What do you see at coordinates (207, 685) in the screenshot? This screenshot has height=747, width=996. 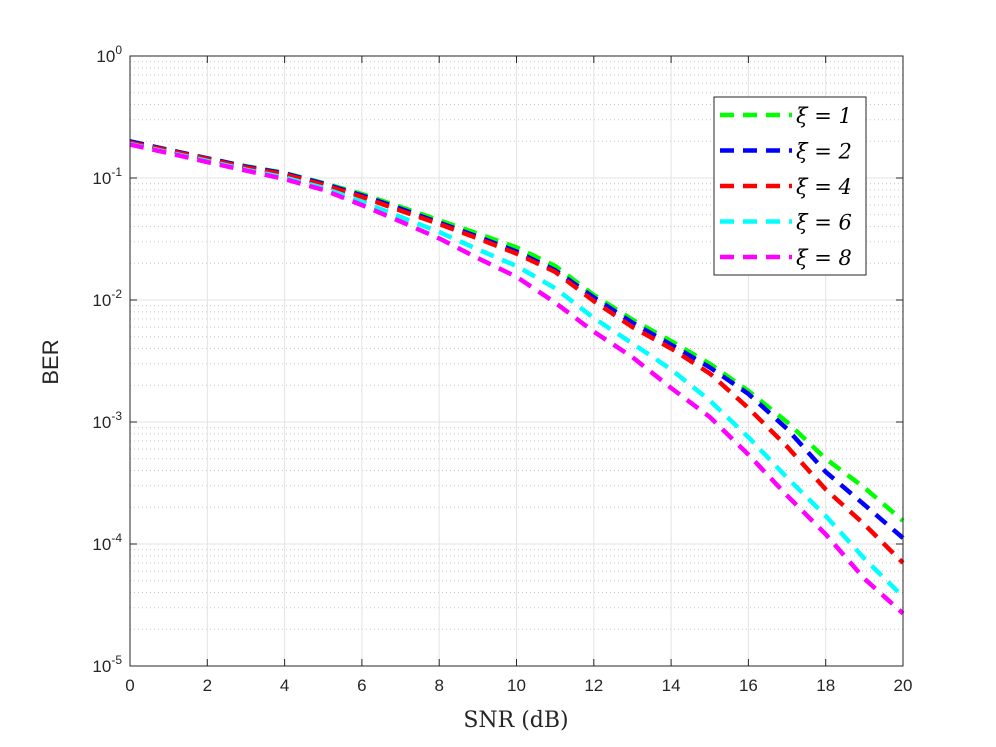 I see `x-tick-label: 2` at bounding box center [207, 685].